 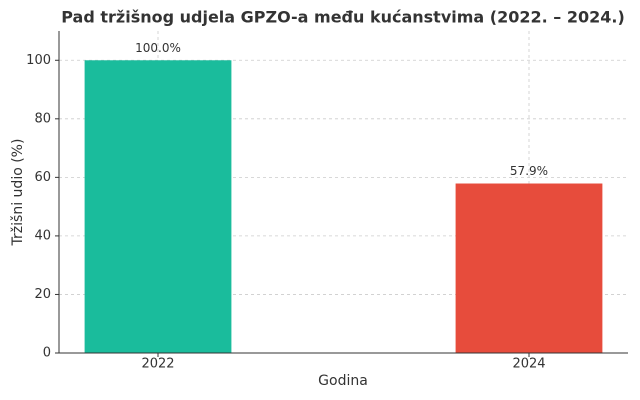 What do you see at coordinates (38, 60) in the screenshot?
I see `y-tick-label: 100` at bounding box center [38, 60].